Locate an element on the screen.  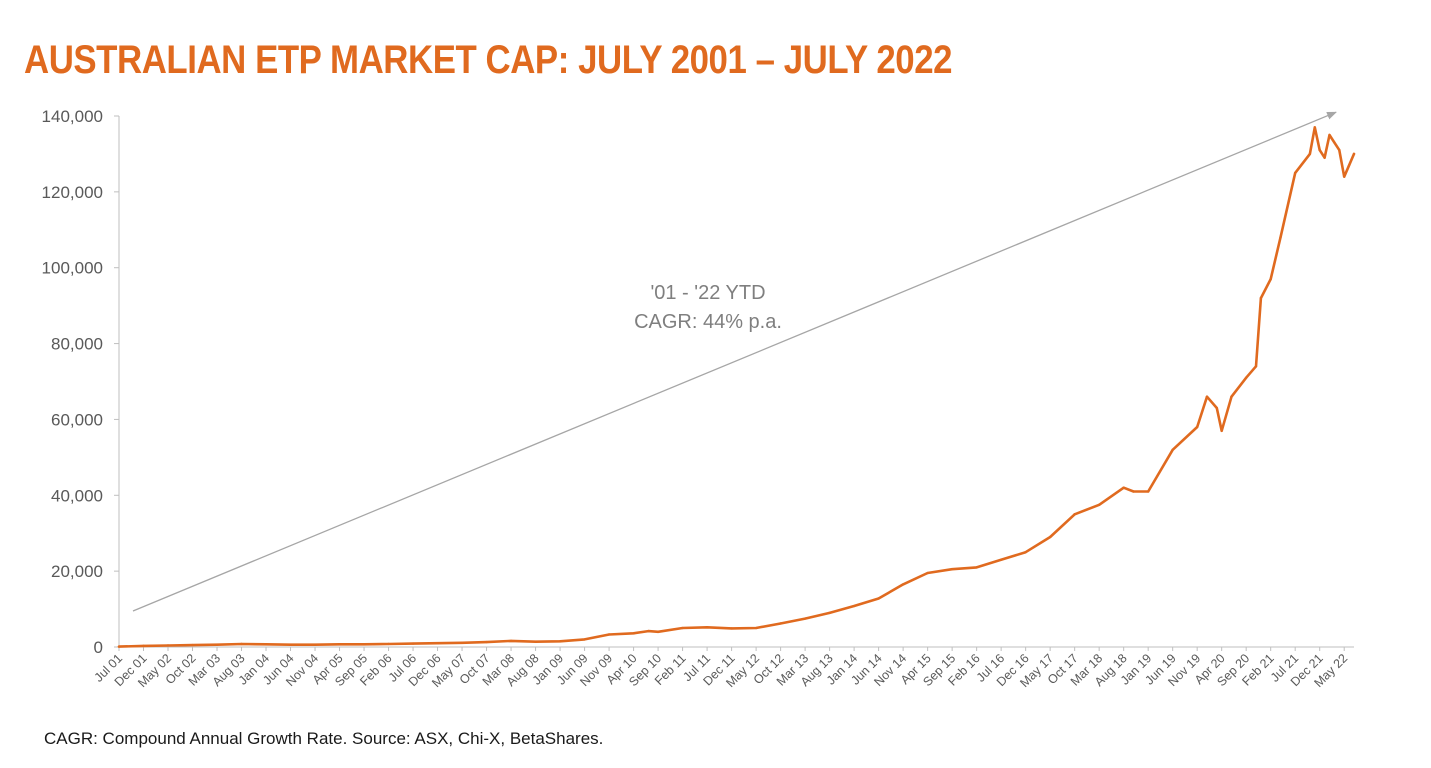
y-tick-label: 80,000 is located at coordinates (77, 344).